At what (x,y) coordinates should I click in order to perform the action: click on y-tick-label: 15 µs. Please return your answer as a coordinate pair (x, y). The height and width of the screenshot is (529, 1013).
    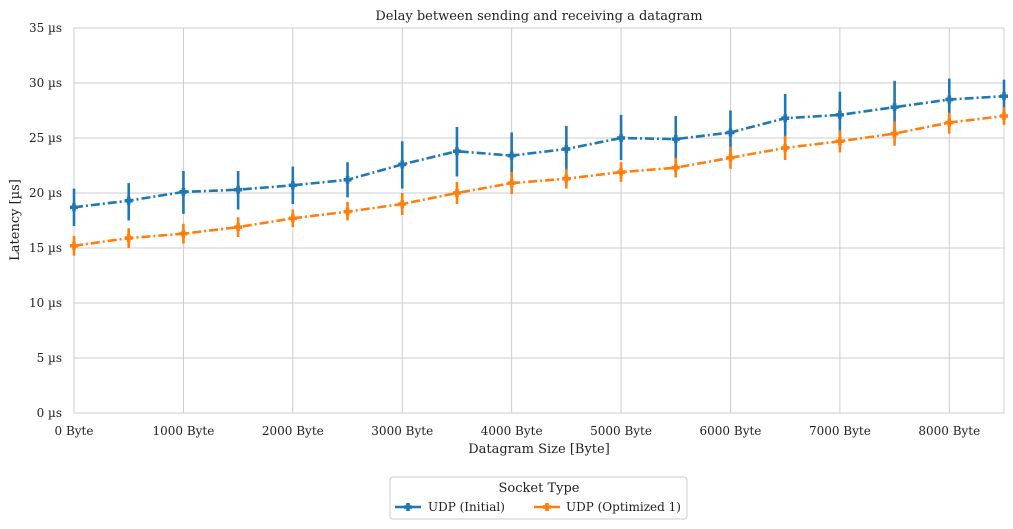
    Looking at the image, I should click on (45, 248).